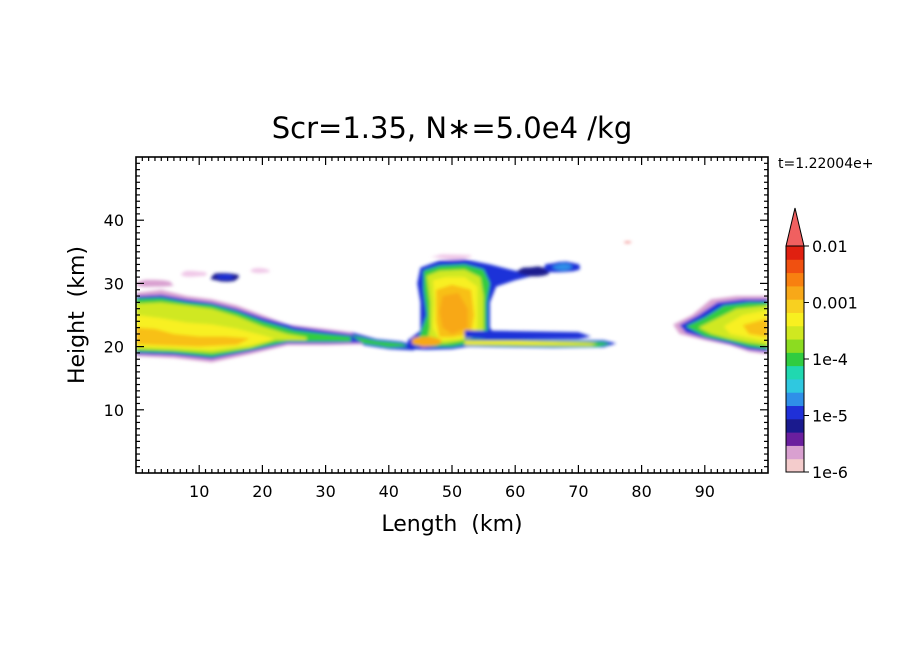  What do you see at coordinates (825, 164) in the screenshot?
I see `time-stamp: t=1.22004e+` at bounding box center [825, 164].